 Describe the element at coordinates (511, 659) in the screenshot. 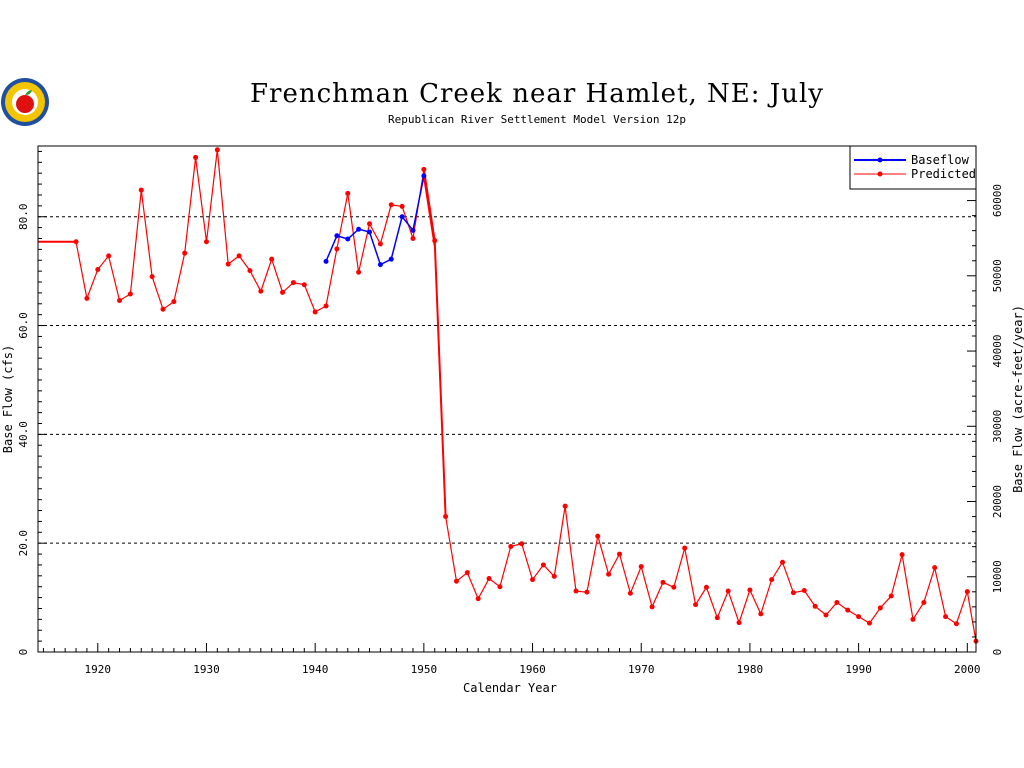

I see `x-axis-ticks: 1920 1930 1940 1950 1960 1970 1980 1990 2000` at that location.